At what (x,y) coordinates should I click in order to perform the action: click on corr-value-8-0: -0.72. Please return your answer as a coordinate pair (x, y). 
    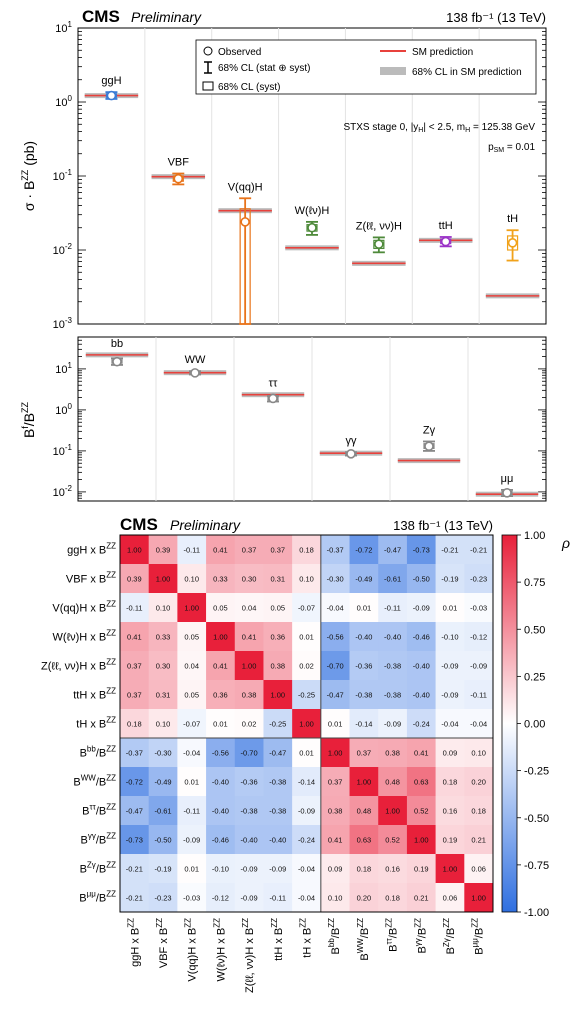
    Looking at the image, I should click on (134, 782).